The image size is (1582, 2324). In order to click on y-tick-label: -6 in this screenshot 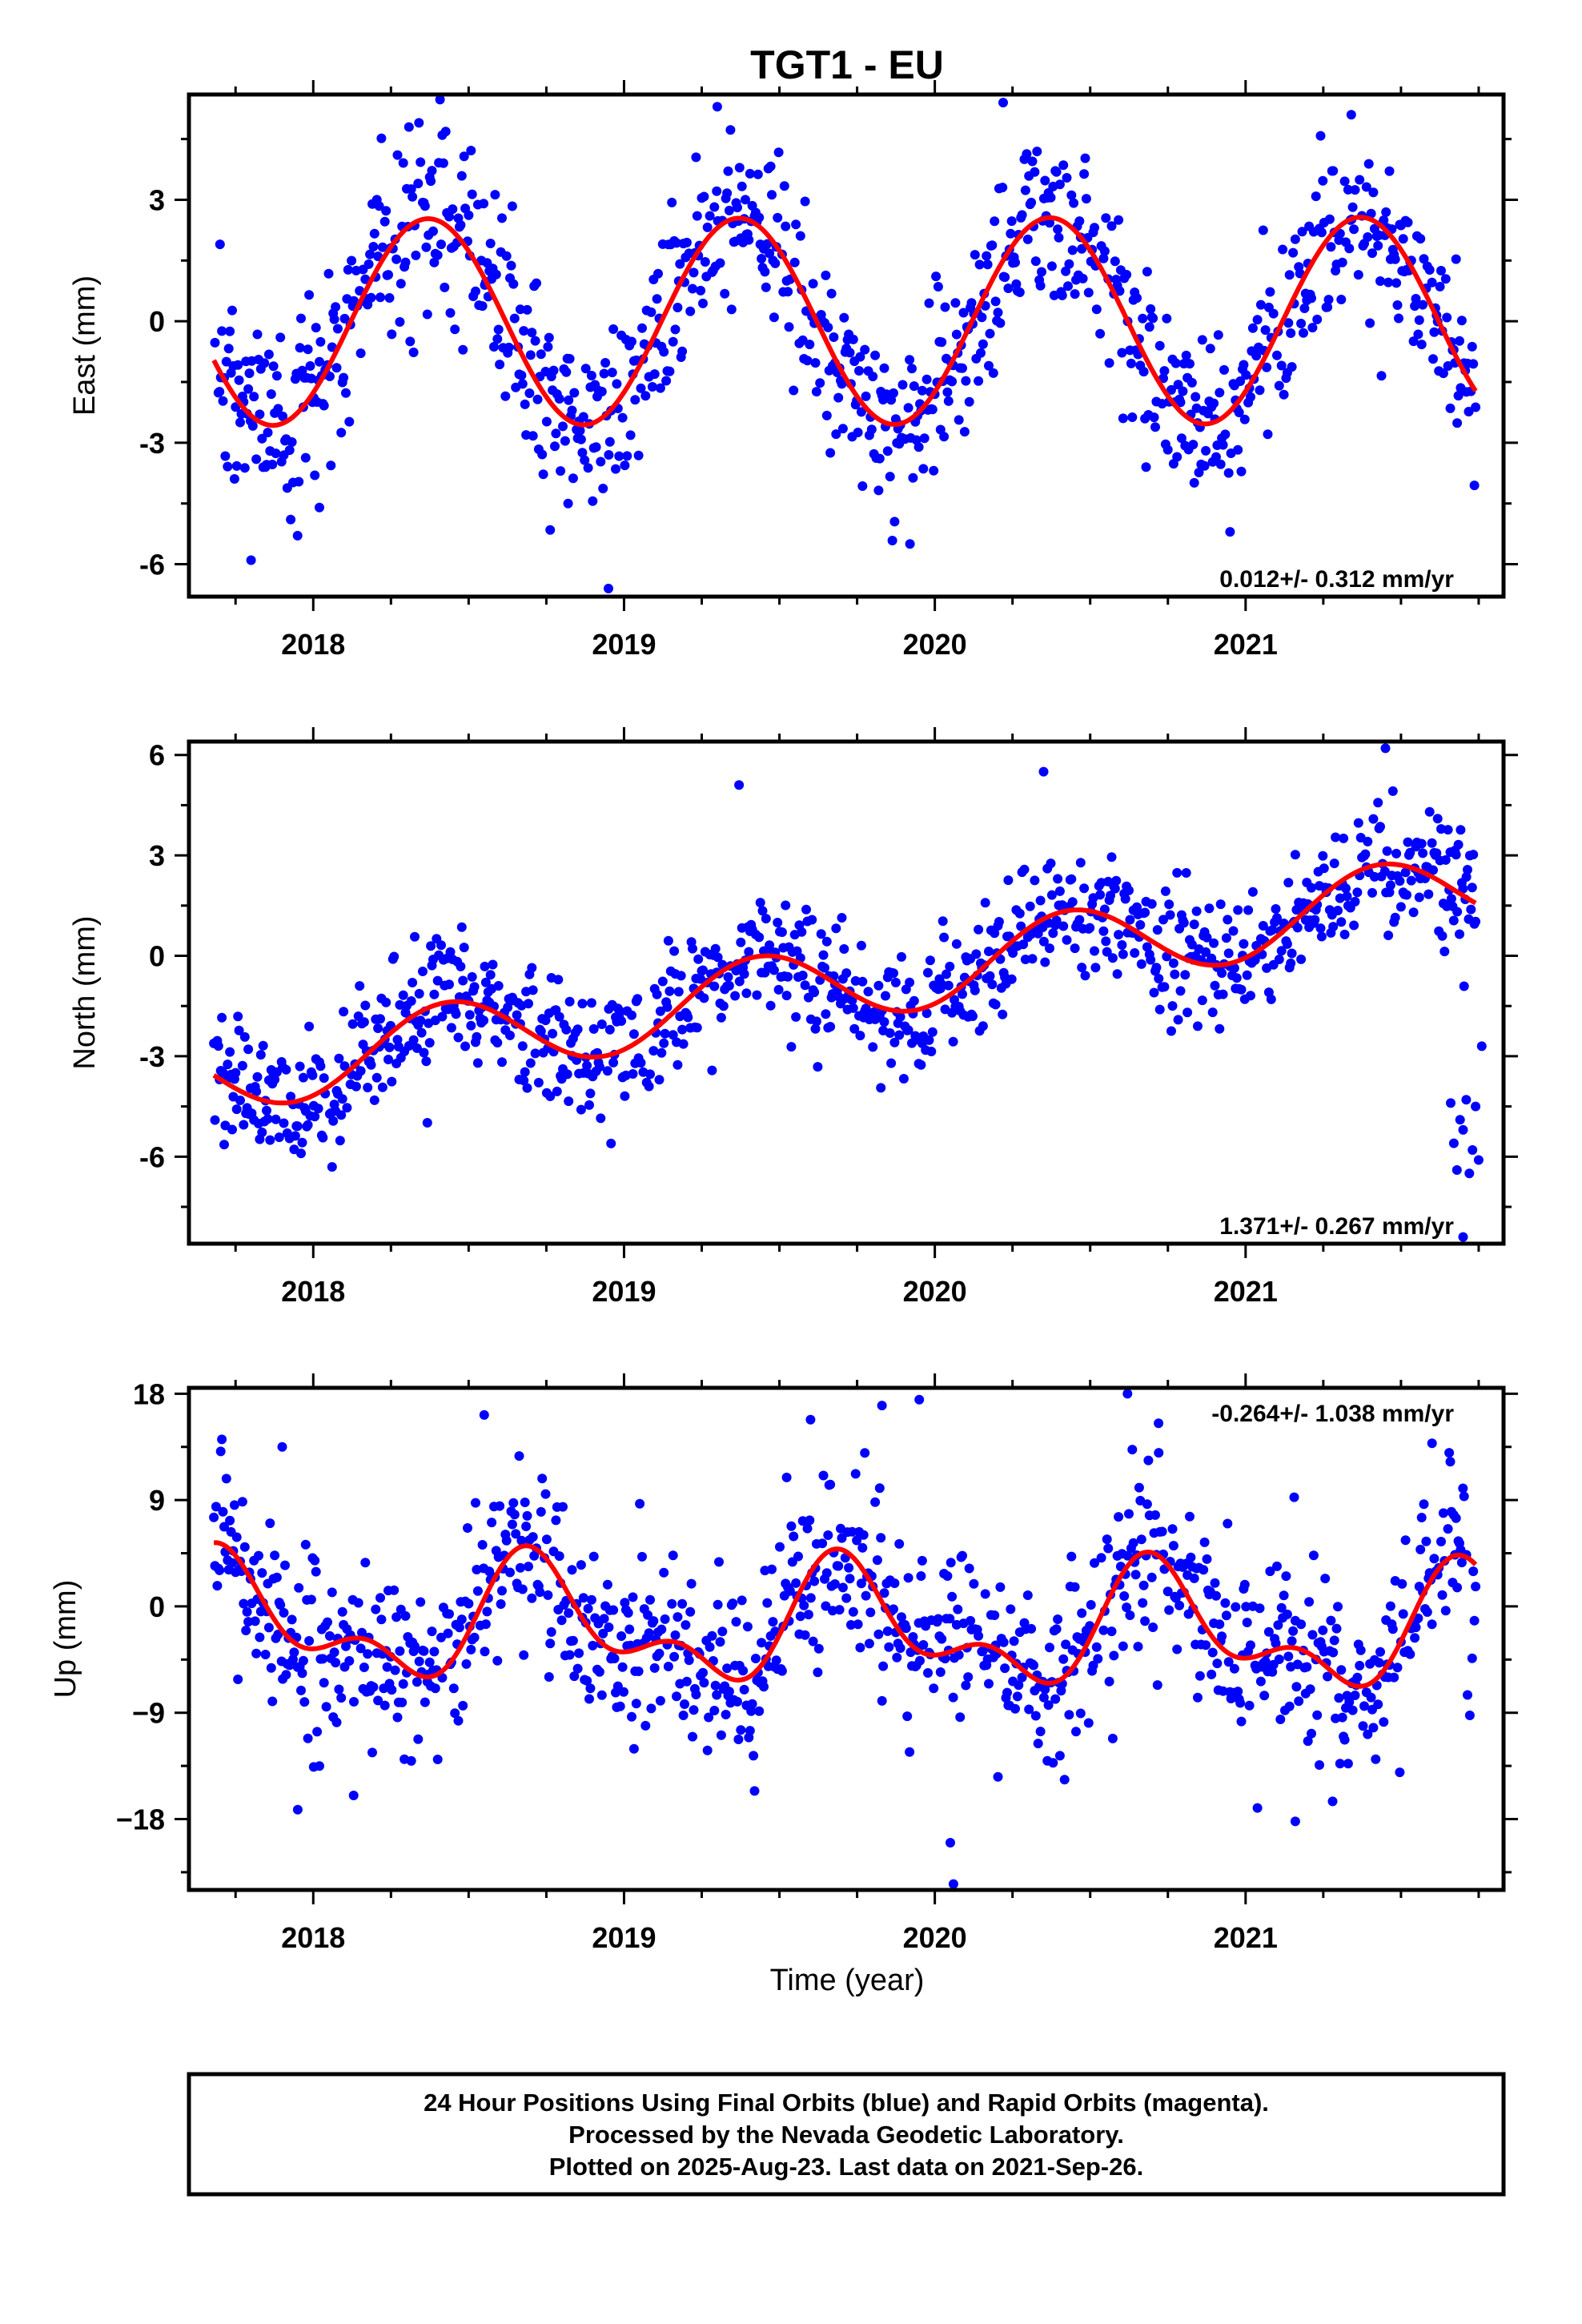, I will do `click(152, 565)`.